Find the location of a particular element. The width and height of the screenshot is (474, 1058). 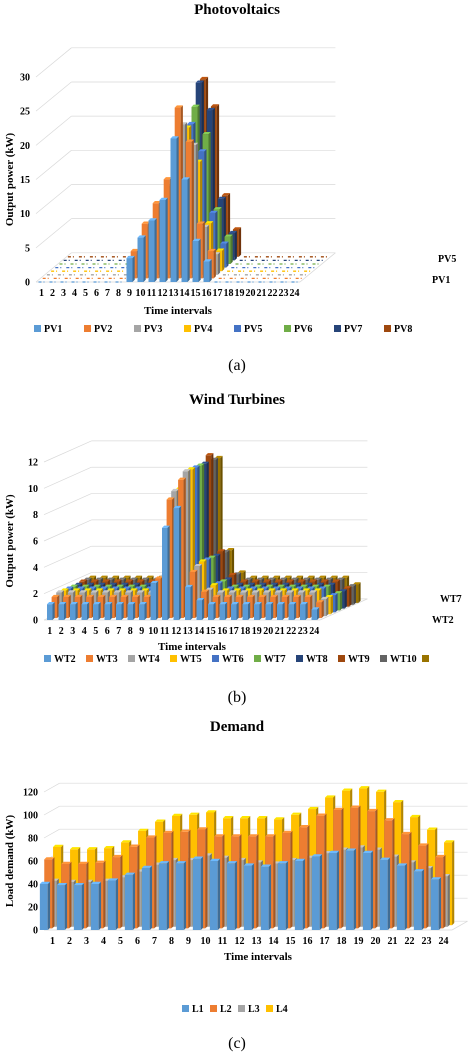

x-tick-label: 13 is located at coordinates (257, 941).